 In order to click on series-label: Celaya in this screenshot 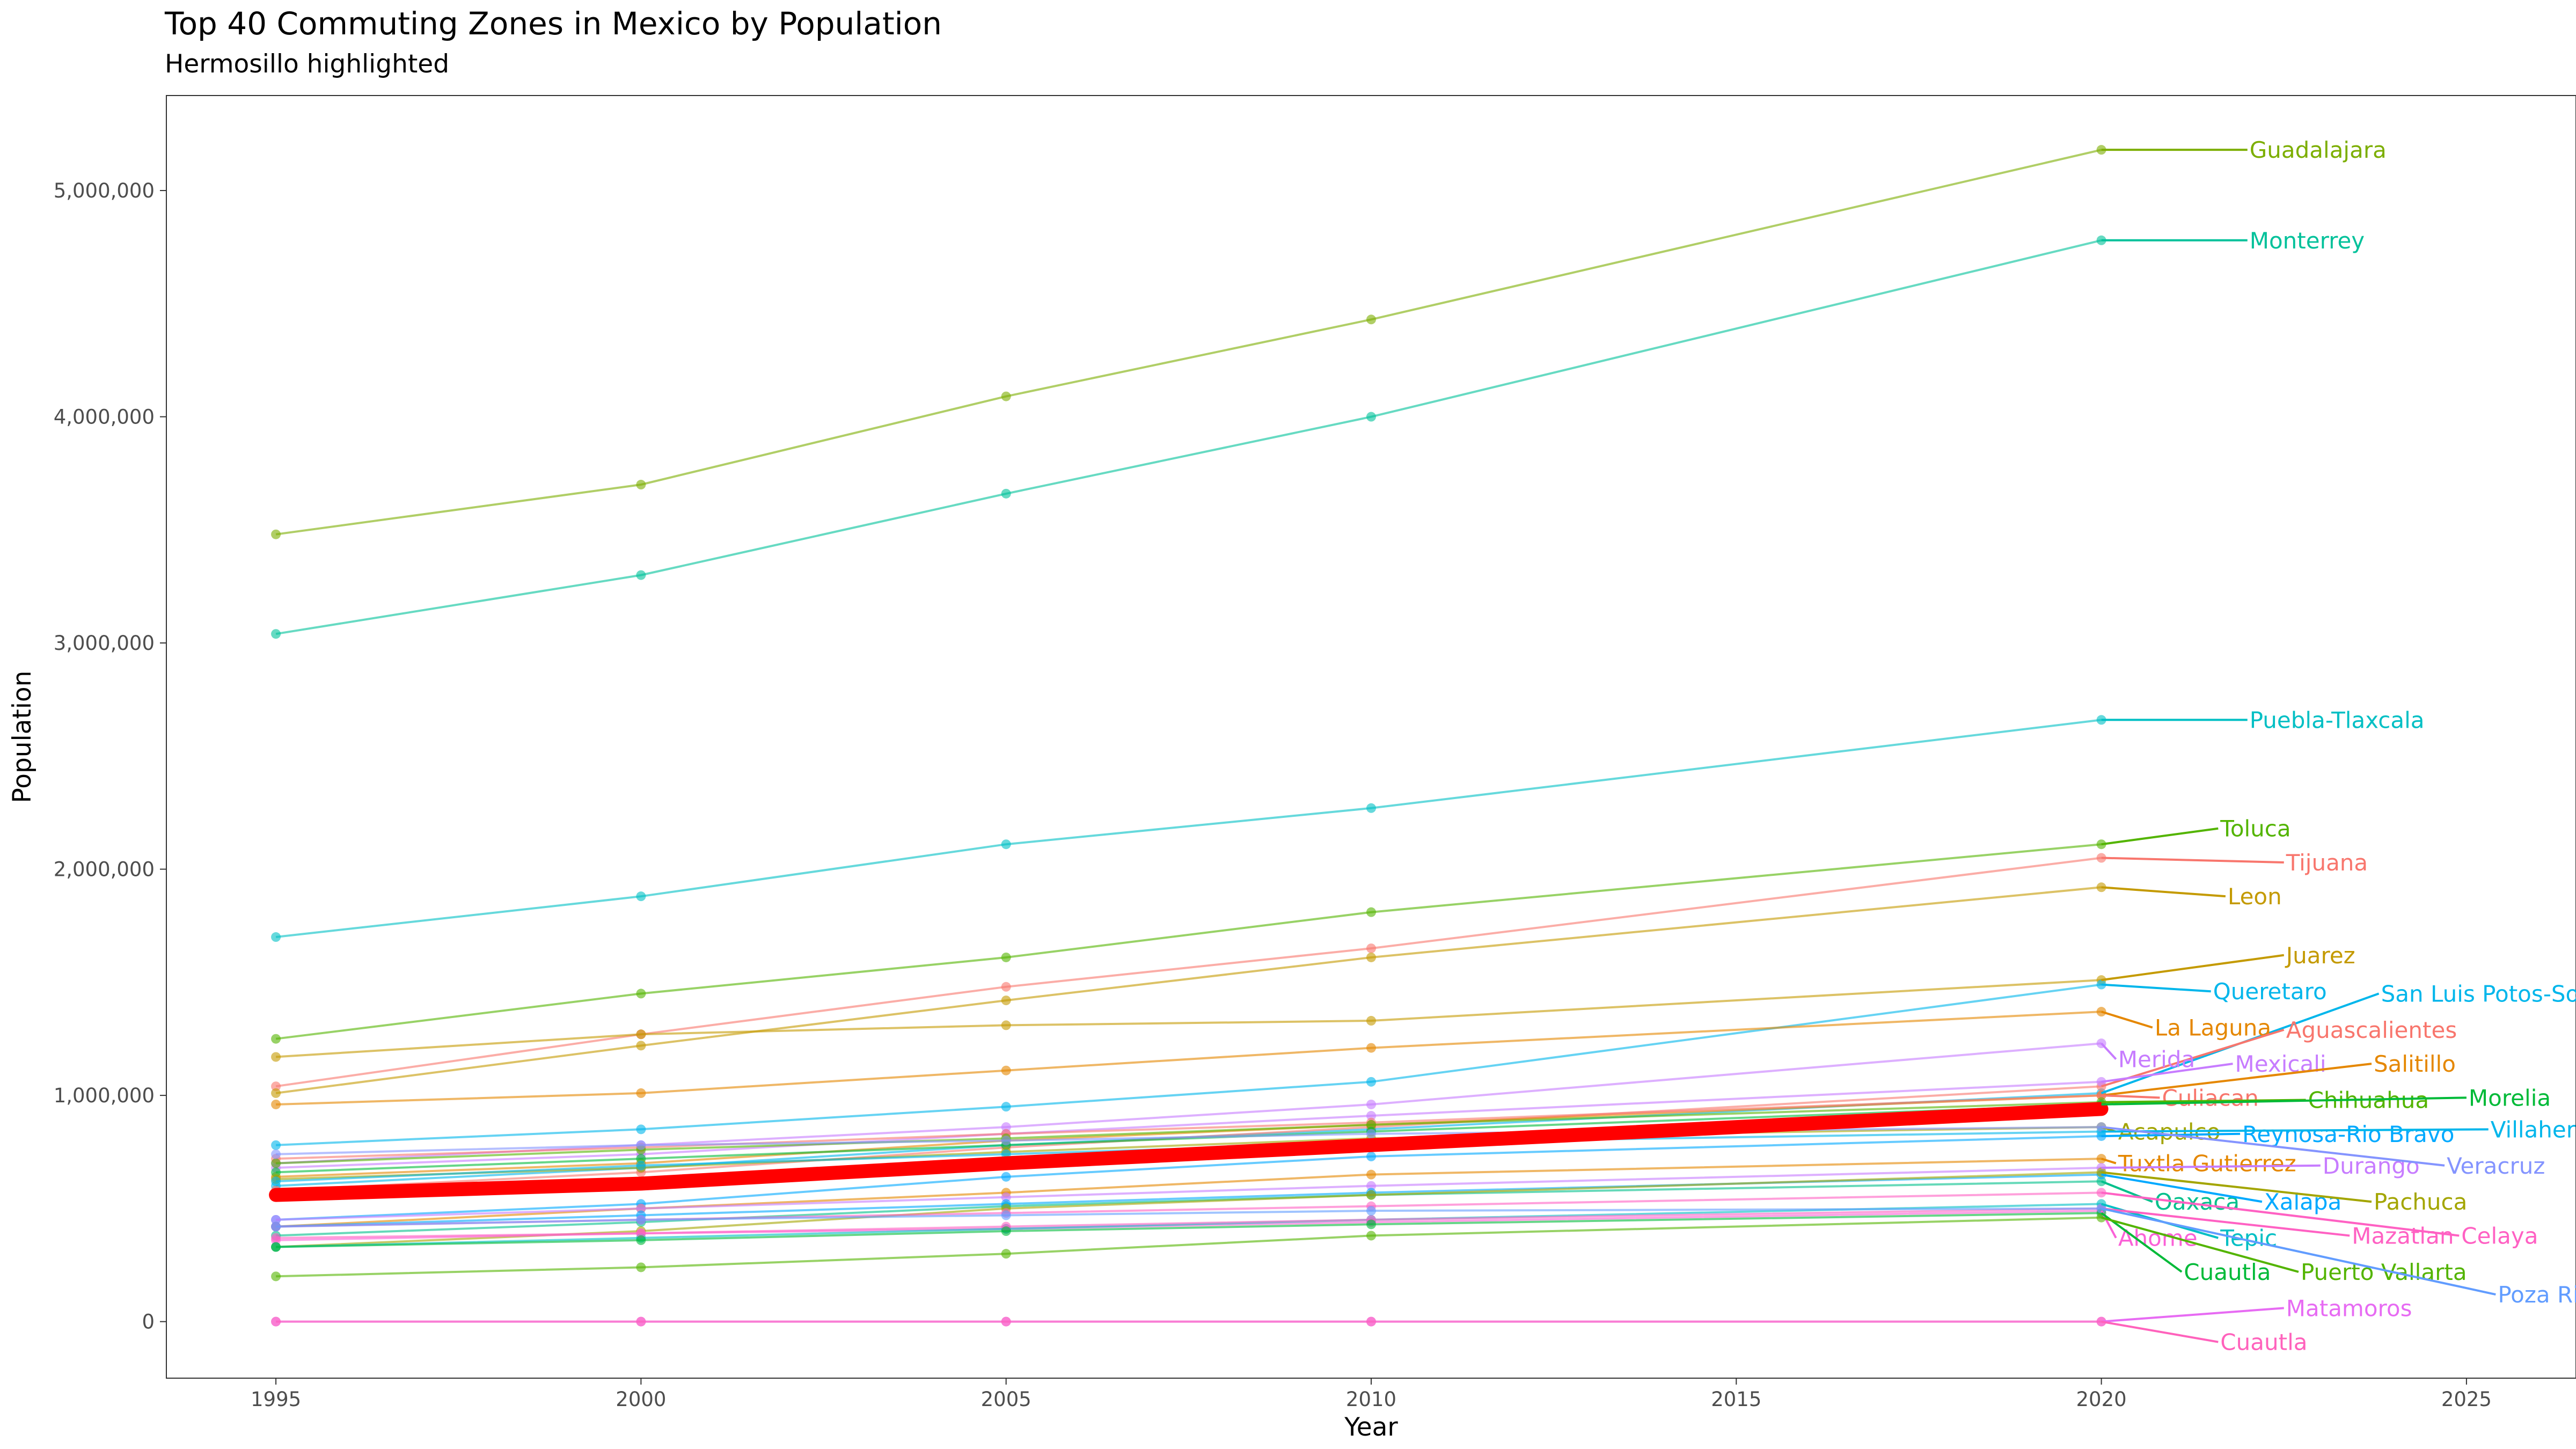, I will do `click(2499, 1236)`.